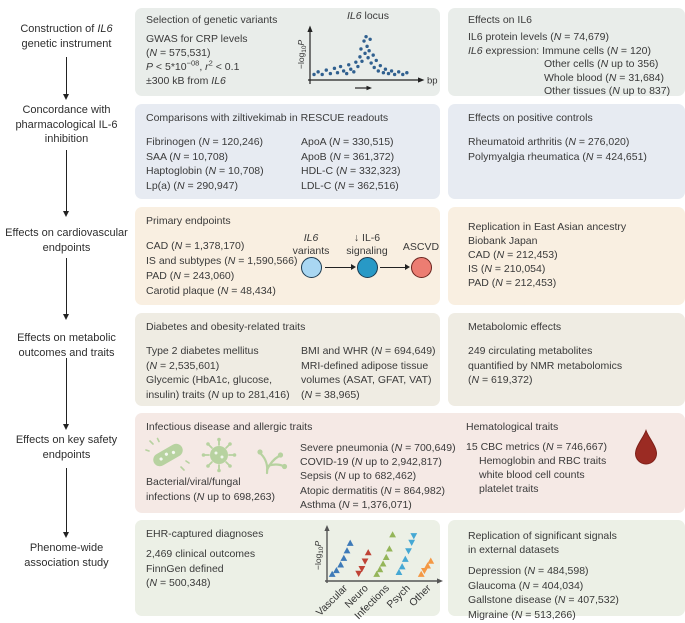 This screenshot has width=685, height=623. What do you see at coordinates (340, 267) in the screenshot?
I see `arrow-right-icon` at bounding box center [340, 267].